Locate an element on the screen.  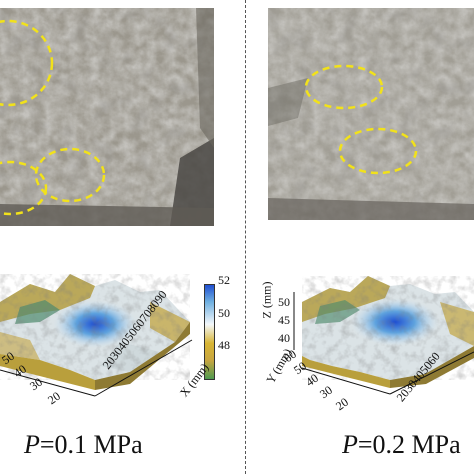
z-tick-label: 50 is located at coordinates (284, 302).